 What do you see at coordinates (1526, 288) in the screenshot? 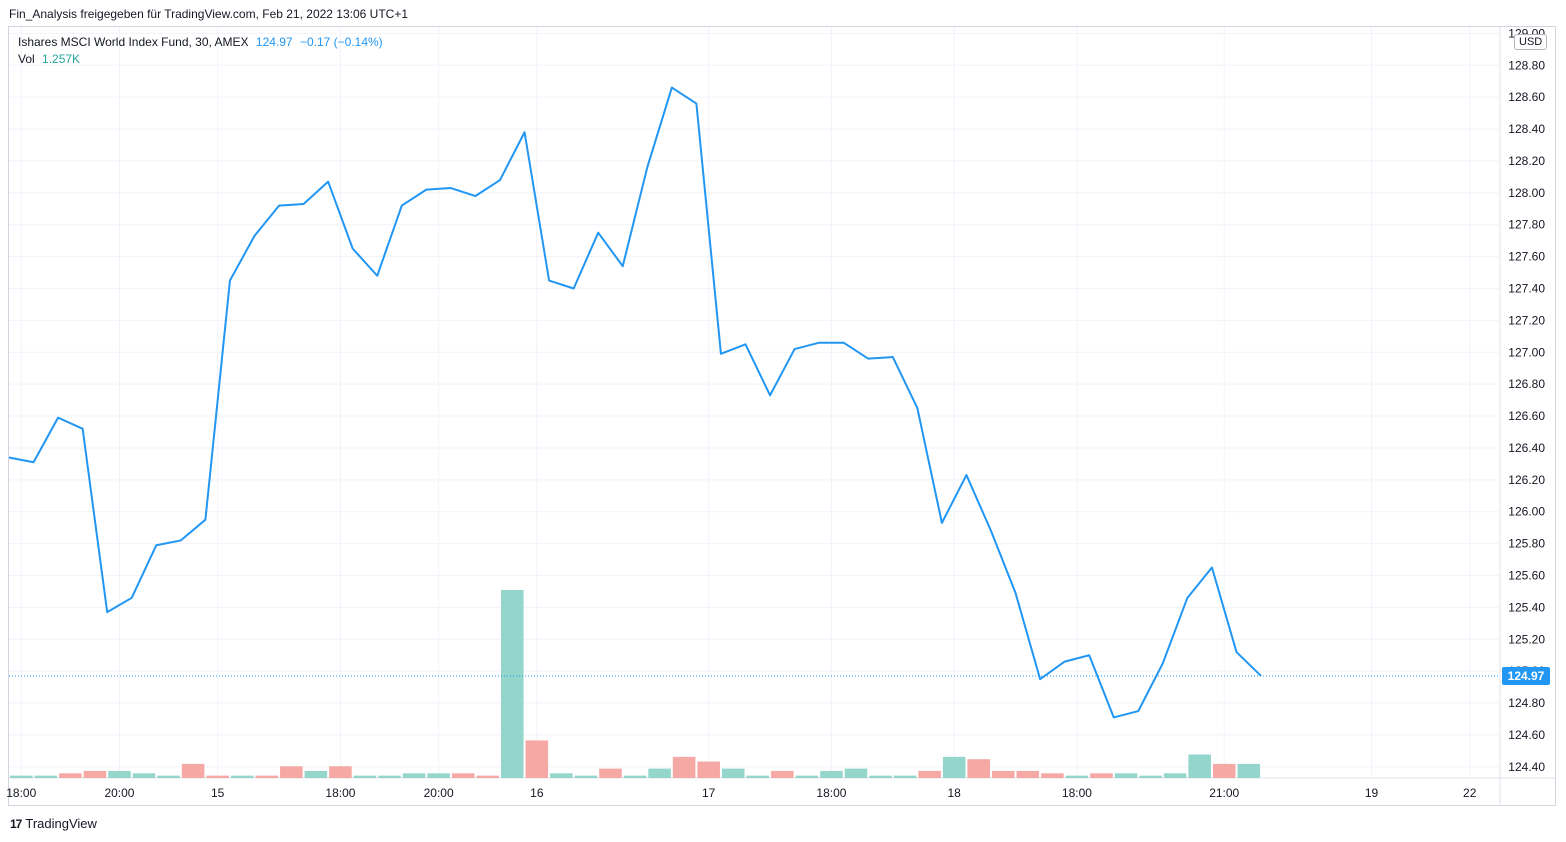
I see `y-tick-label: 127.40` at bounding box center [1526, 288].